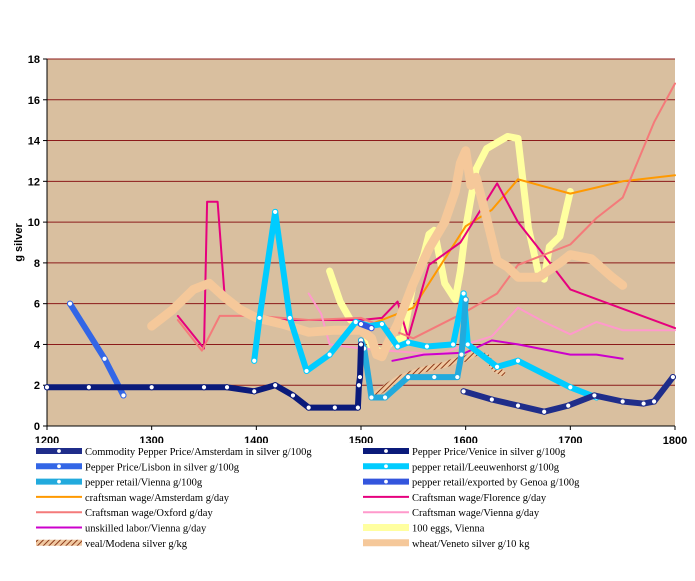 The image size is (695, 581). What do you see at coordinates (479, 498) in the screenshot?
I see `legend-label-7: Craftsman wage/Florence g/day` at bounding box center [479, 498].